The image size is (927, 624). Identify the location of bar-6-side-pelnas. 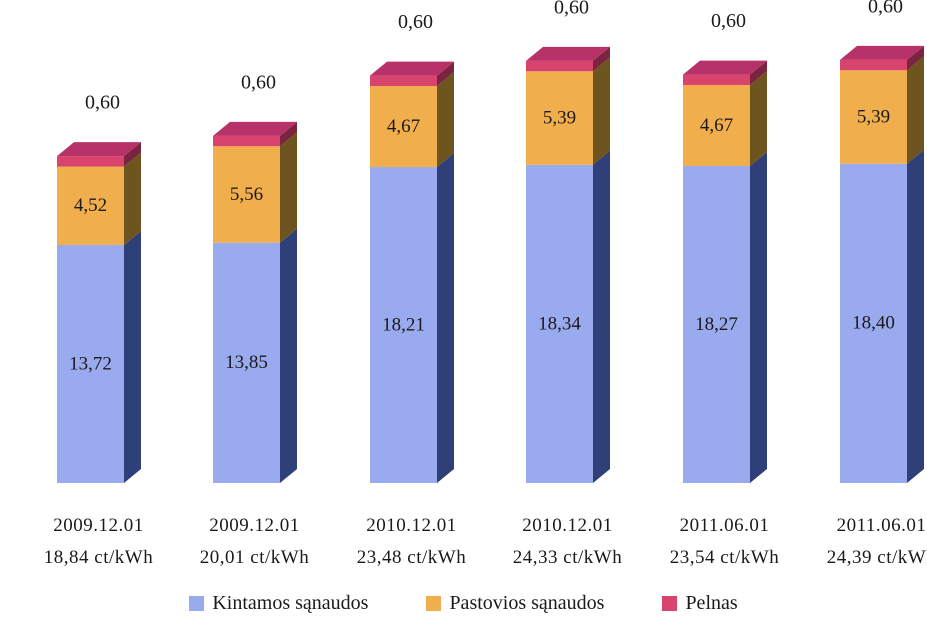
(915, 58).